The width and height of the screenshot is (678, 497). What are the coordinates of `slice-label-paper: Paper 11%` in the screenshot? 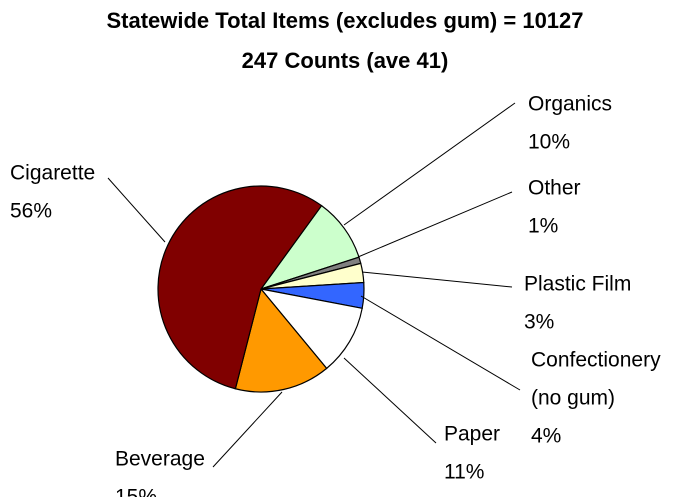 It's located at (472, 452).